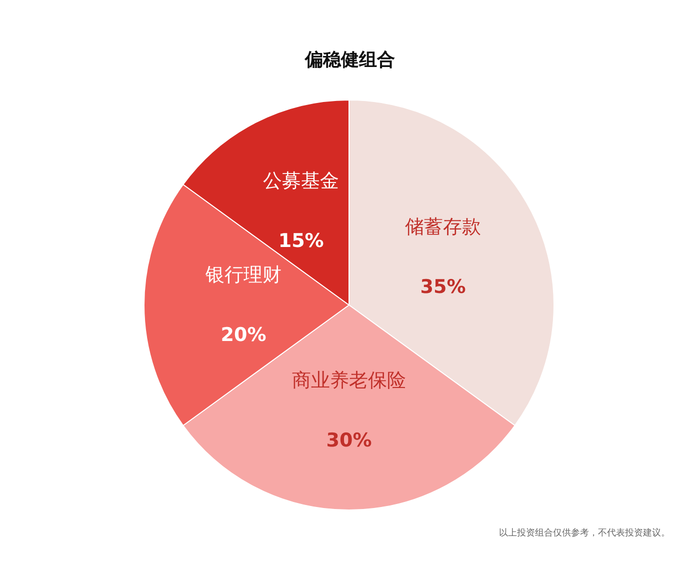  Describe the element at coordinates (243, 275) in the screenshot. I see `slice-label: 银行理财` at that location.